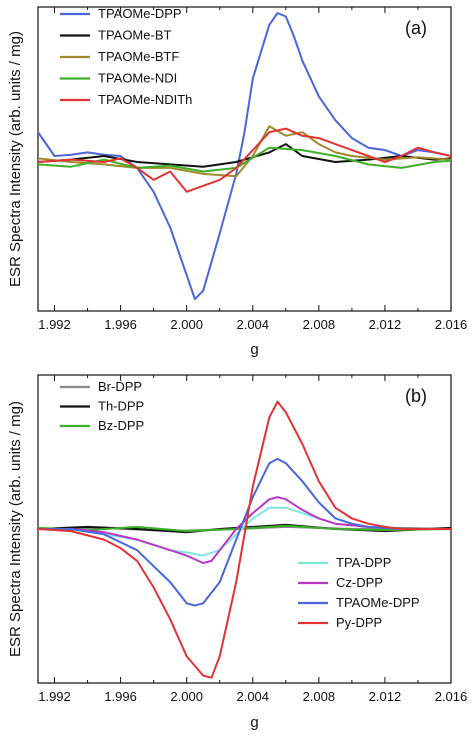 This screenshot has width=474, height=738. I want to click on legend-entry: Br-DPP, so click(120, 386).